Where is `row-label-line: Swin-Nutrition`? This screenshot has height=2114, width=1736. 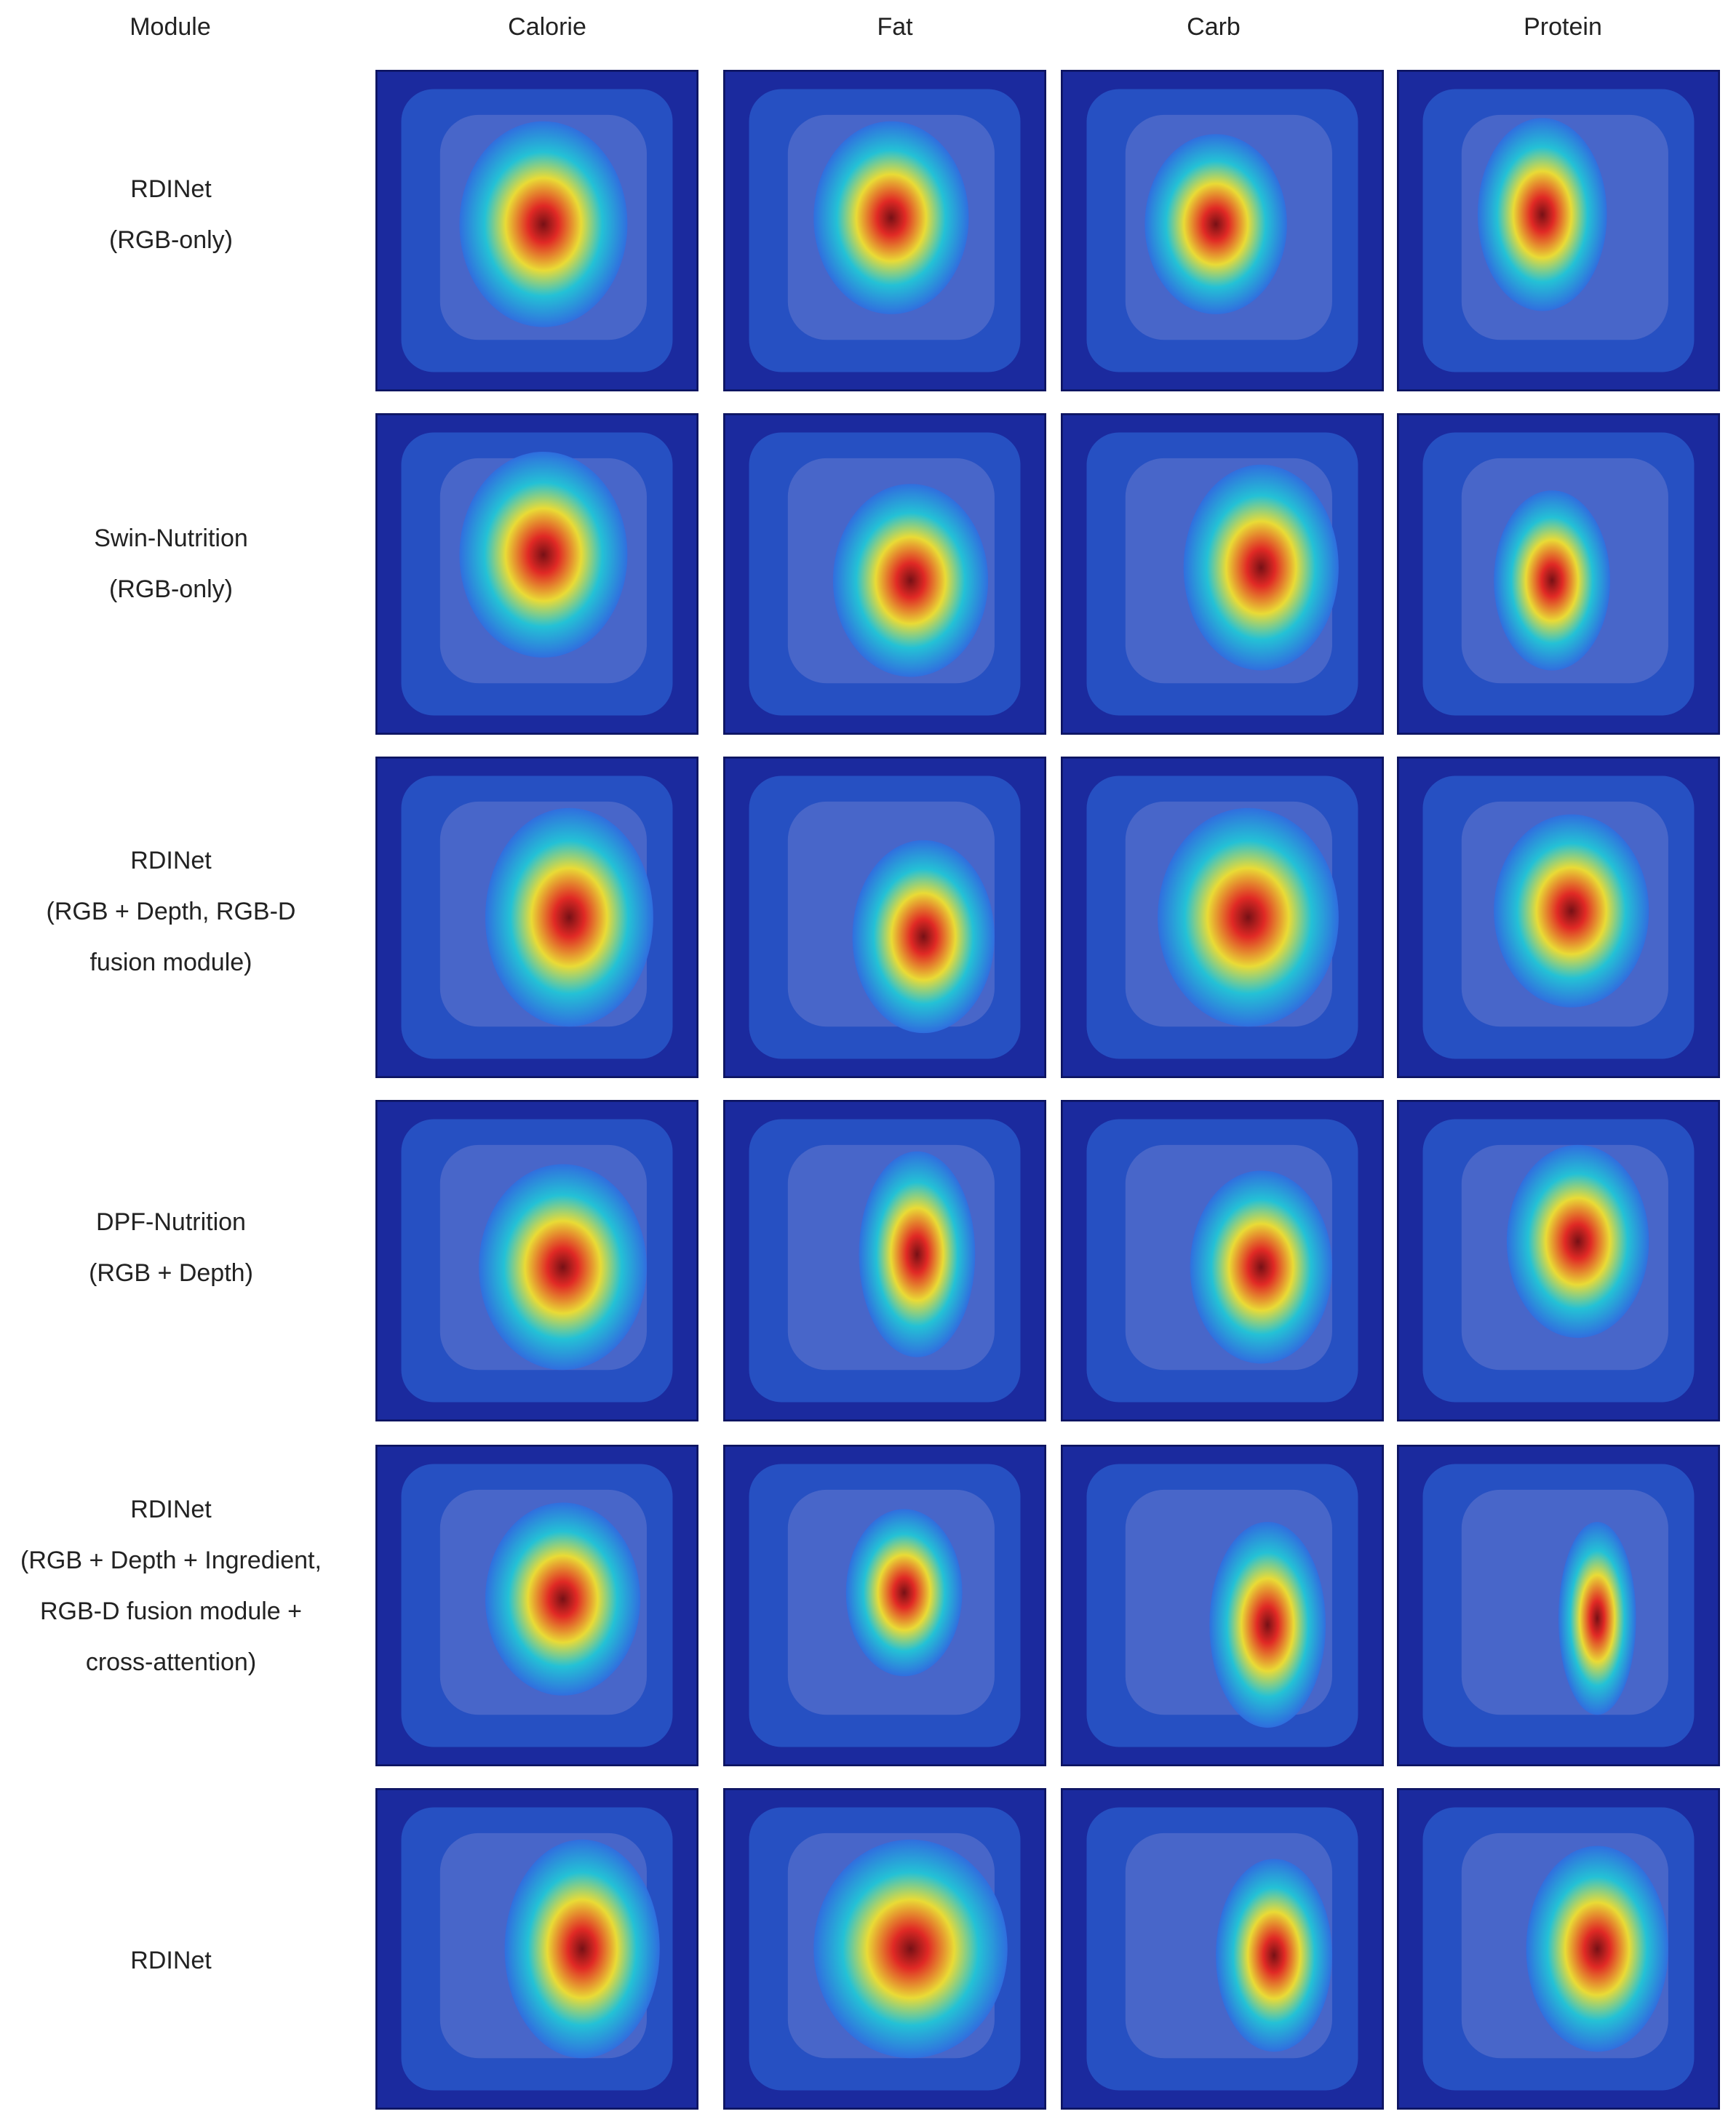
row-label-line: Swin-Nutrition is located at coordinates (171, 538).